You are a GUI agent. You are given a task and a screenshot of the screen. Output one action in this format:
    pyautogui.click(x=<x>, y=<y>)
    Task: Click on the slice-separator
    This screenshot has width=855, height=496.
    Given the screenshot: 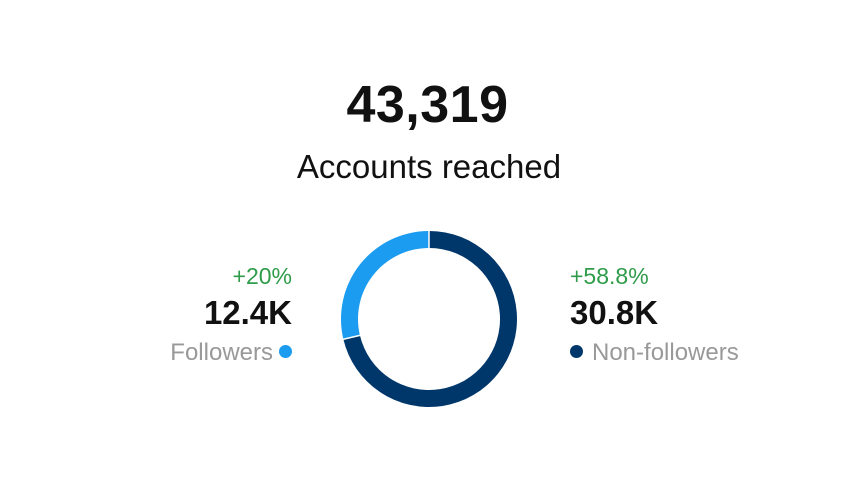 What is the action you would take?
    pyautogui.click(x=352, y=337)
    